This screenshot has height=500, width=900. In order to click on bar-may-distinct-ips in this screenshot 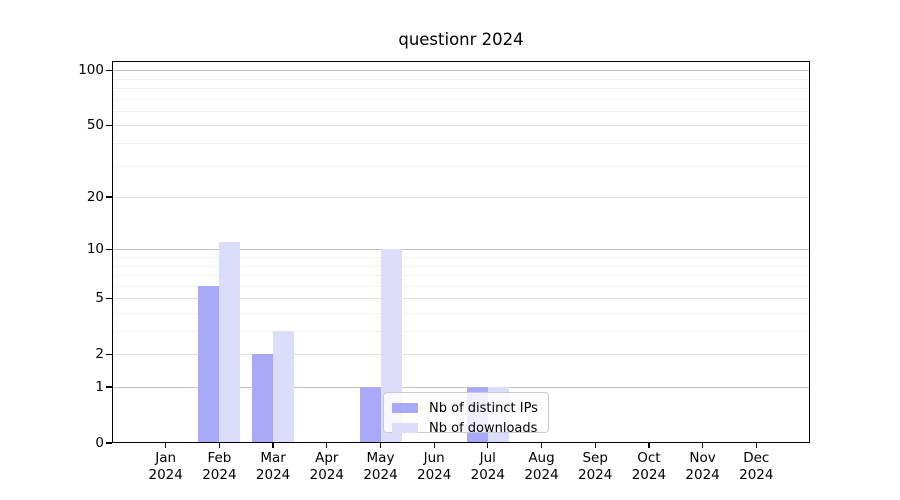, I will do `click(370, 415)`.